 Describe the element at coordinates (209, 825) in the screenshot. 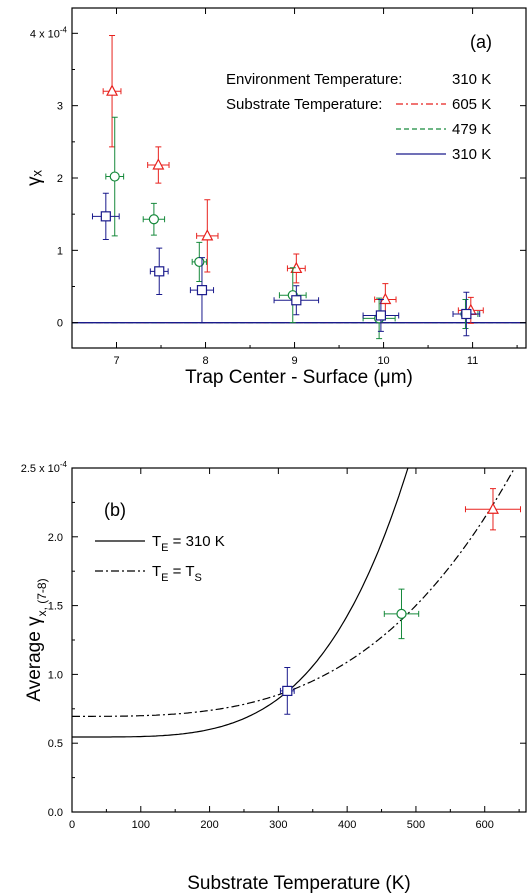

I see `x-tick-label: 200` at that location.